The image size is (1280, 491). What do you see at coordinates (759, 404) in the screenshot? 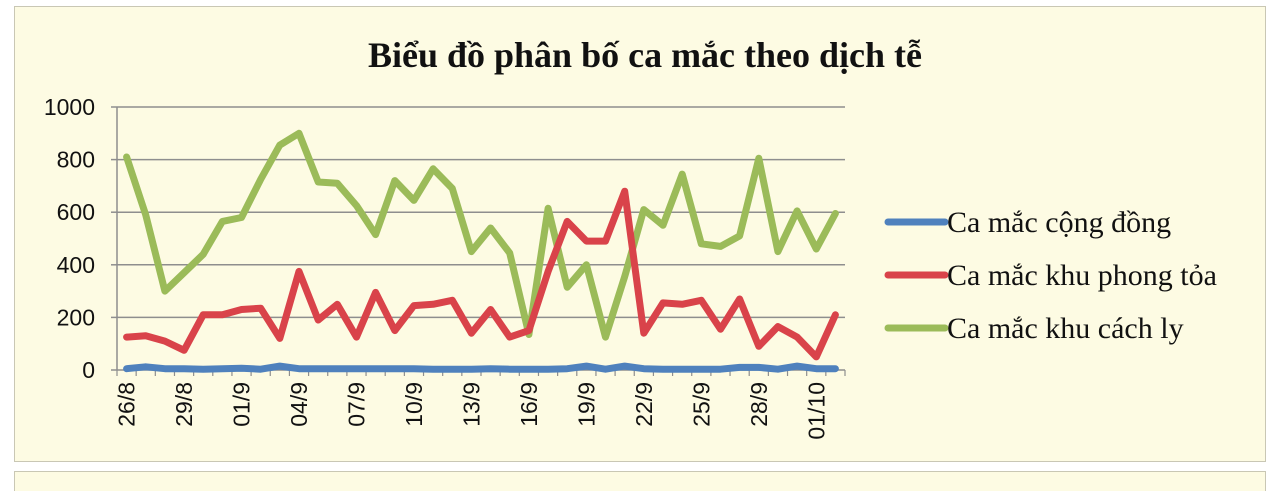
I see `x-tick-label: 28/9` at bounding box center [759, 404].